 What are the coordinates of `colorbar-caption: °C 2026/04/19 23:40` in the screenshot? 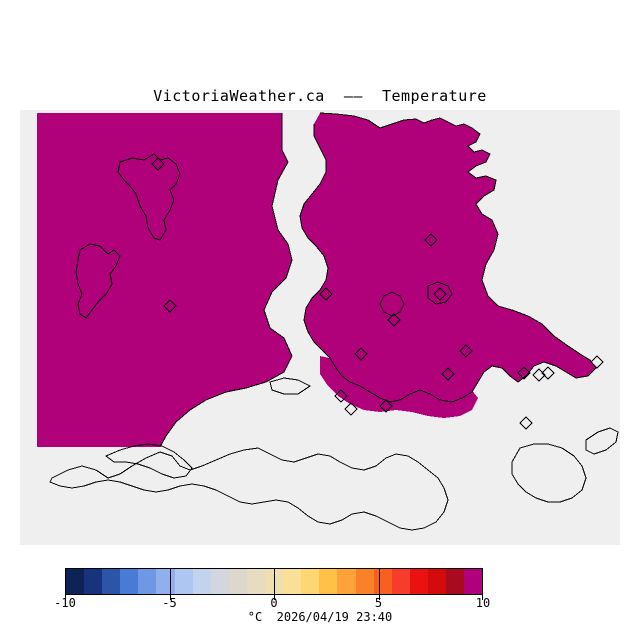 It's located at (320, 617).